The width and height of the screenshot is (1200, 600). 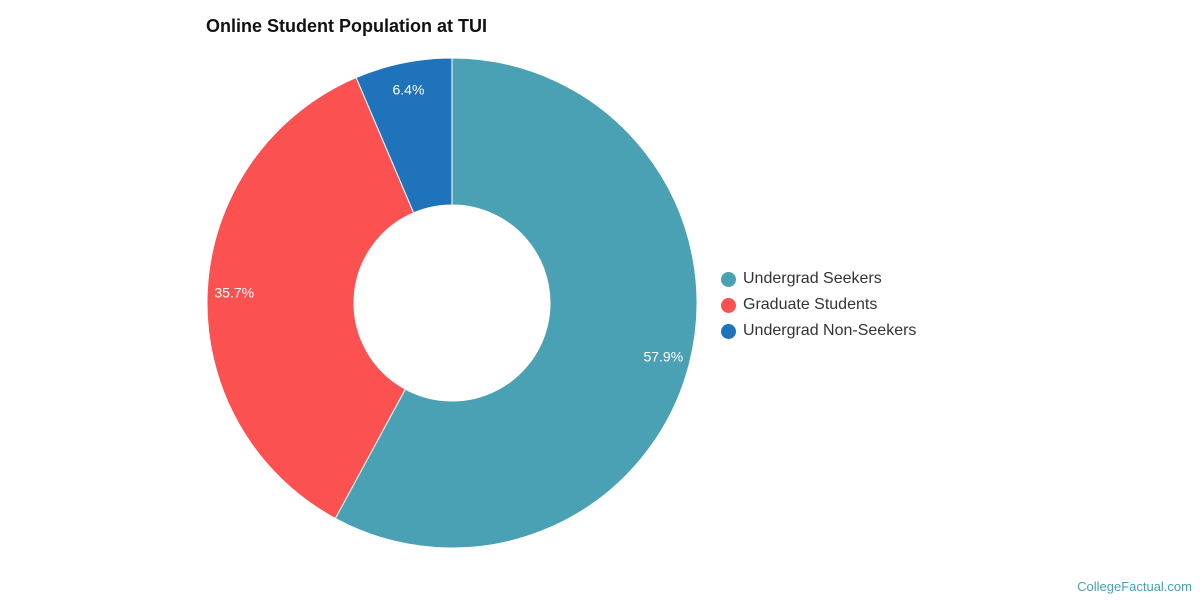 What do you see at coordinates (1134, 586) in the screenshot?
I see `watermark-link: CollegeFactual.com` at bounding box center [1134, 586].